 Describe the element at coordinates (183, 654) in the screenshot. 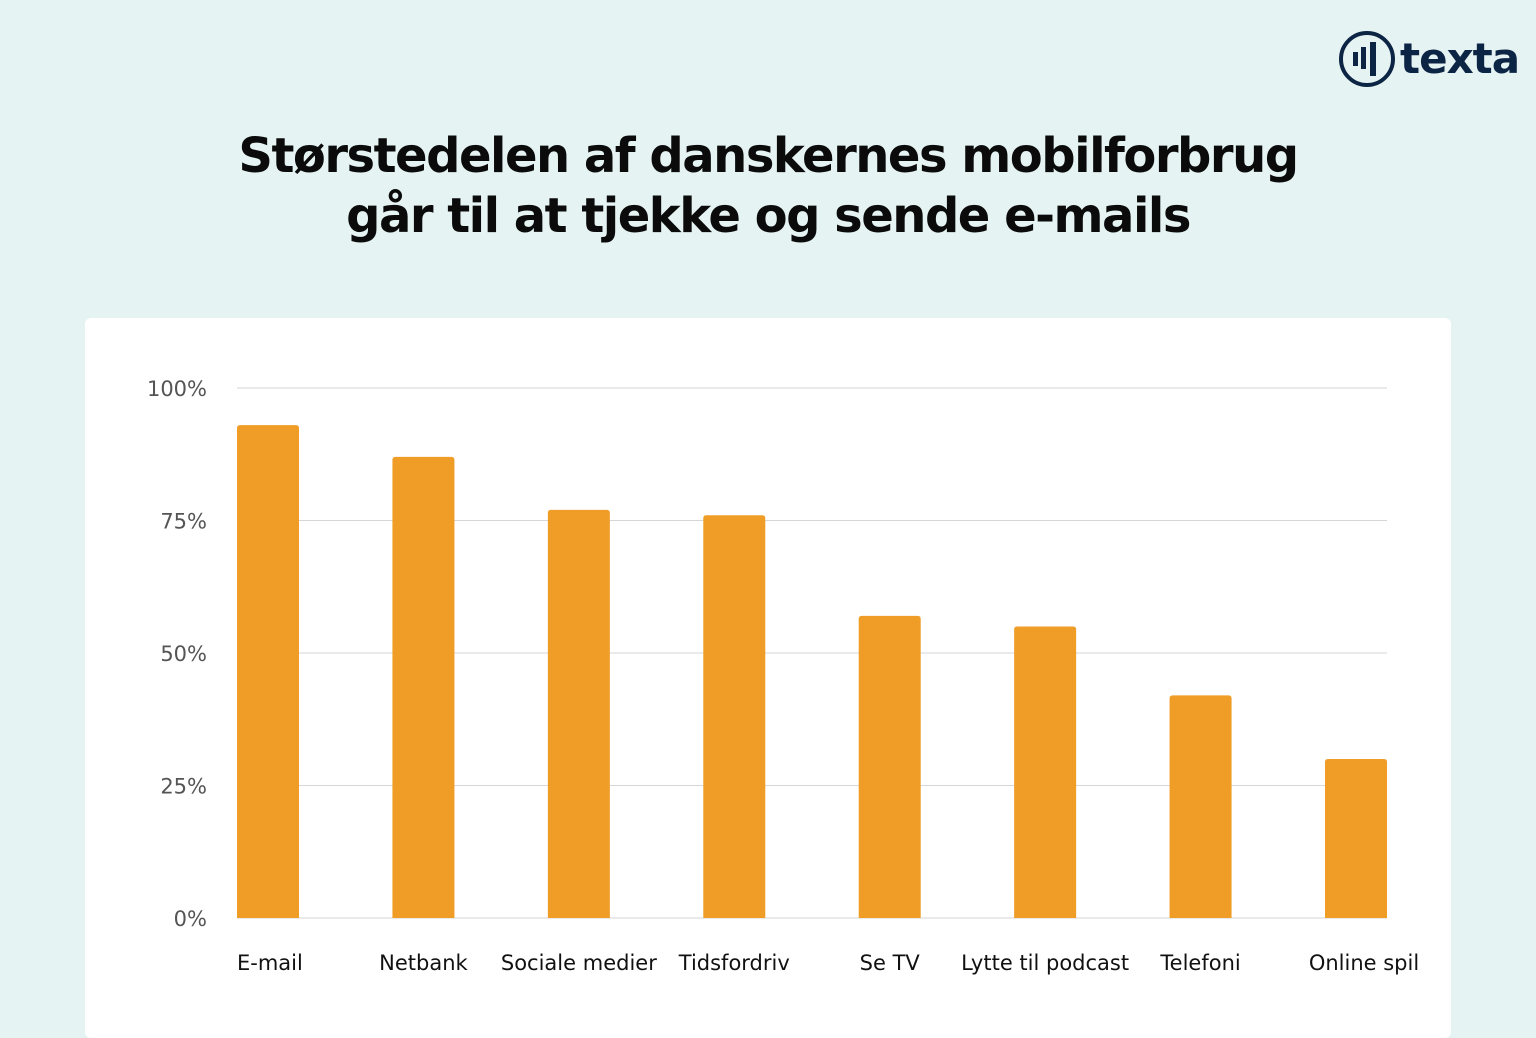

I see `y-tick-label: 50%` at that location.